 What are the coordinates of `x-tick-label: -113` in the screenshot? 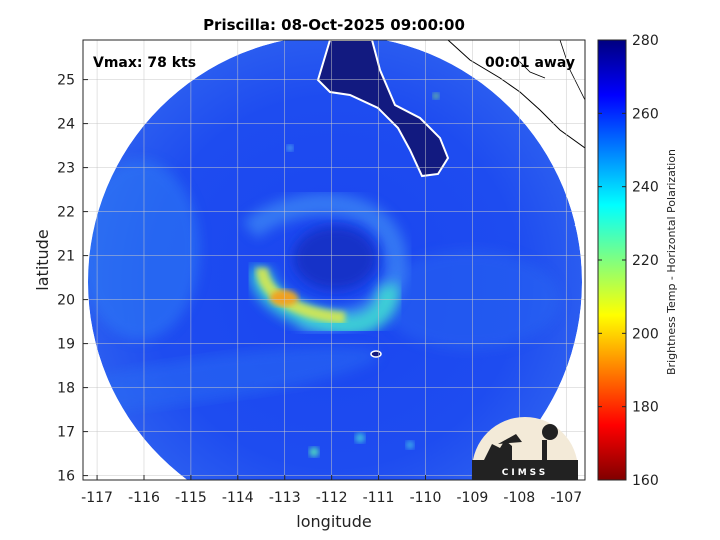 It's located at (285, 498).